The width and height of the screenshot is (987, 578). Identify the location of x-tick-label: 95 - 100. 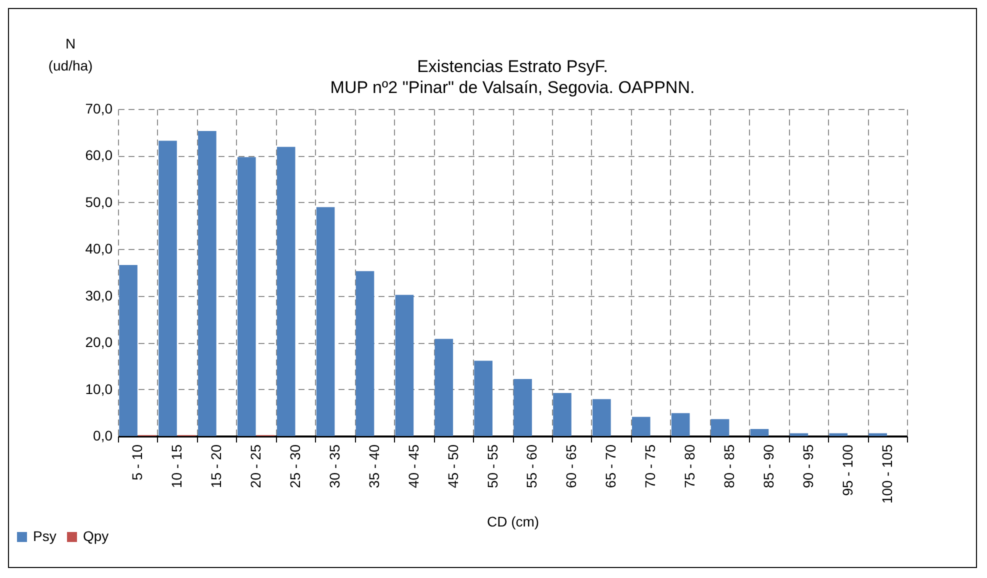
(847, 470).